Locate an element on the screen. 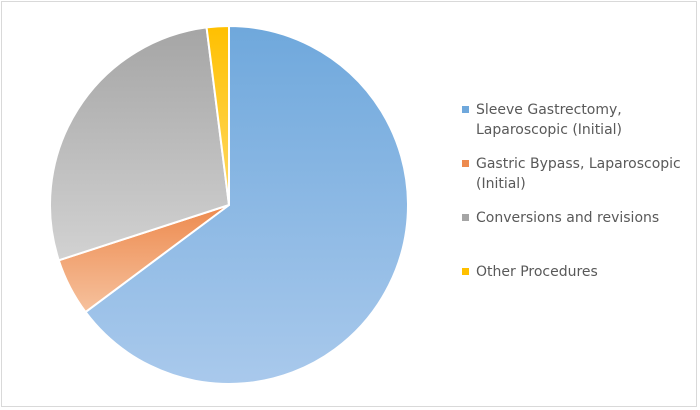 This screenshot has width=700, height=410. legend-swatch-gastric-bypass is located at coordinates (465, 163).